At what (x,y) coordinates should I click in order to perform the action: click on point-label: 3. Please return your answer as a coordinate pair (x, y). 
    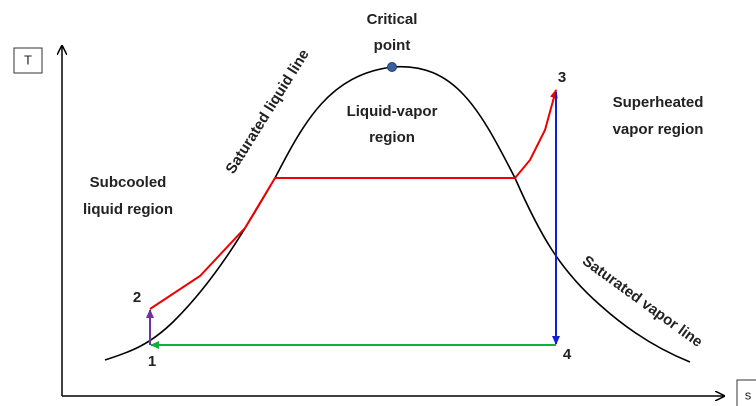
    Looking at the image, I should click on (562, 77).